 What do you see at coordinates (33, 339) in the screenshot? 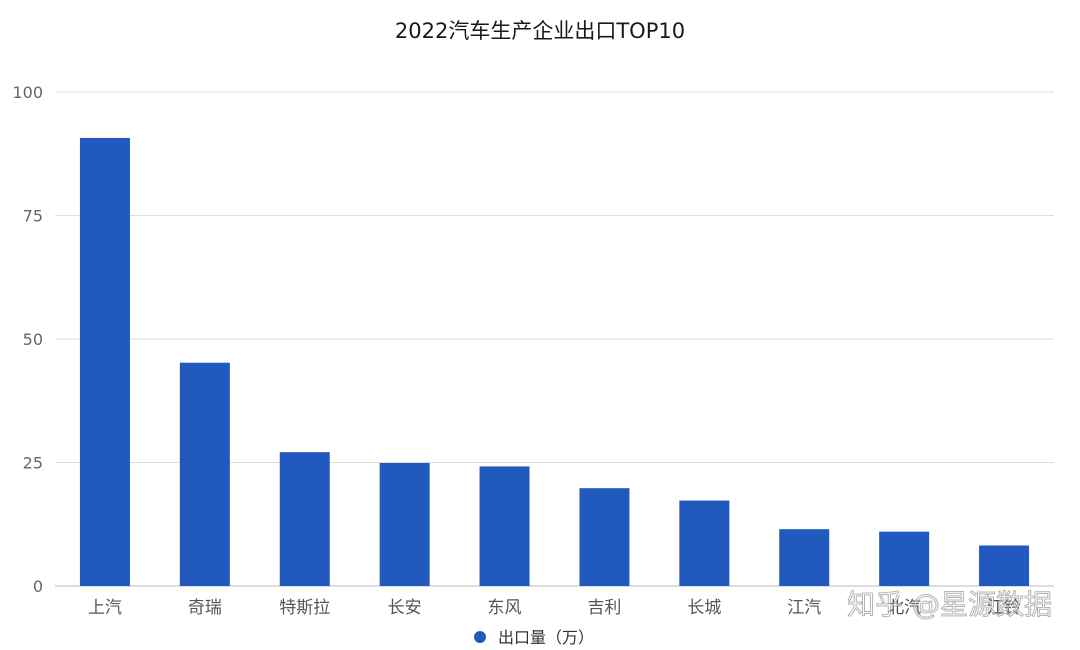
I see `y-tick-label: 50` at bounding box center [33, 339].